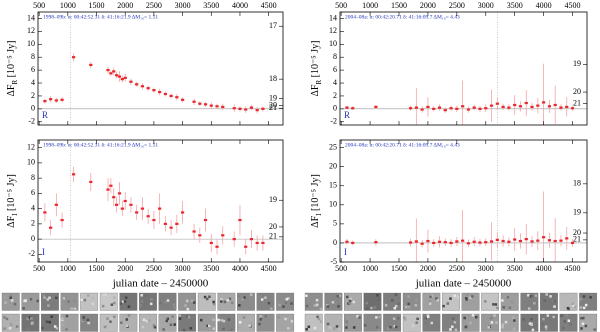 The height and width of the screenshot is (332, 600). I want to click on y-tick-label: 10, so click(31, 162).